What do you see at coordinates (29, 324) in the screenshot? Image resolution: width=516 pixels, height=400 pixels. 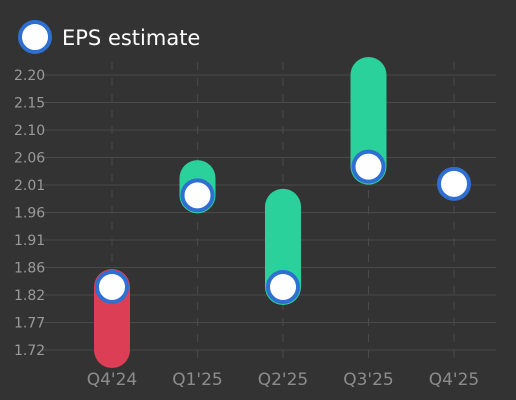 I see `y-tick-label: 1.77` at bounding box center [29, 324].